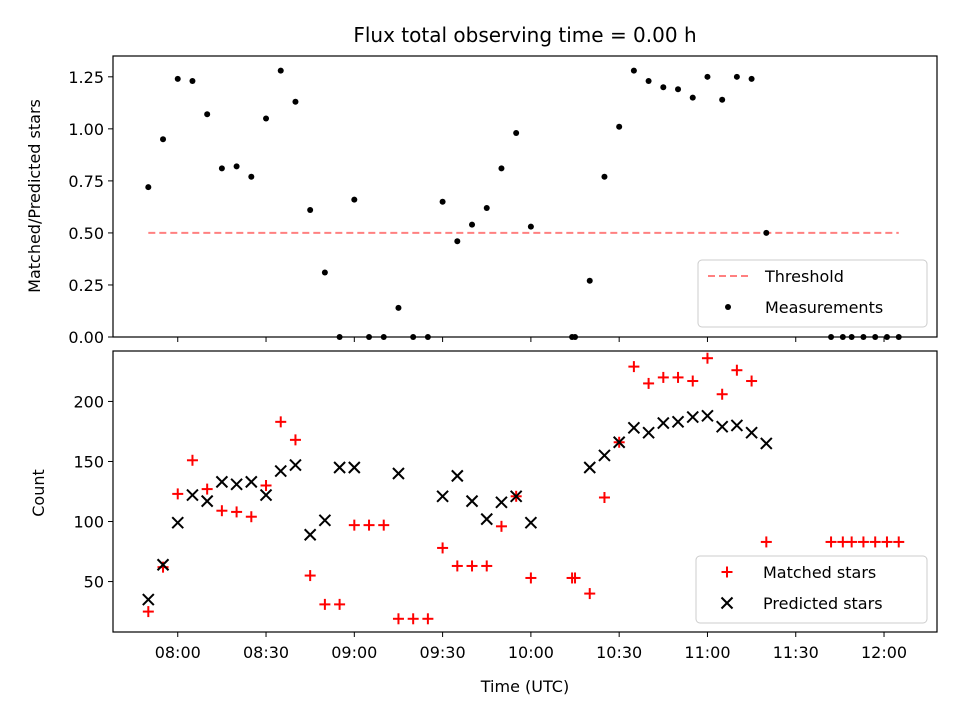  What do you see at coordinates (707, 652) in the screenshot?
I see `x-tick-label: 11:00` at bounding box center [707, 652].